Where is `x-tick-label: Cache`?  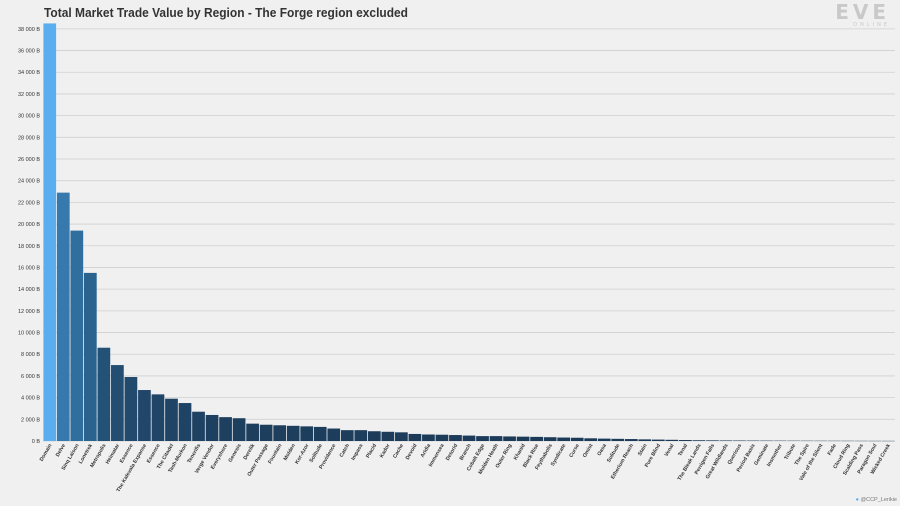 x-tick-label: Cache is located at coordinates (398, 451).